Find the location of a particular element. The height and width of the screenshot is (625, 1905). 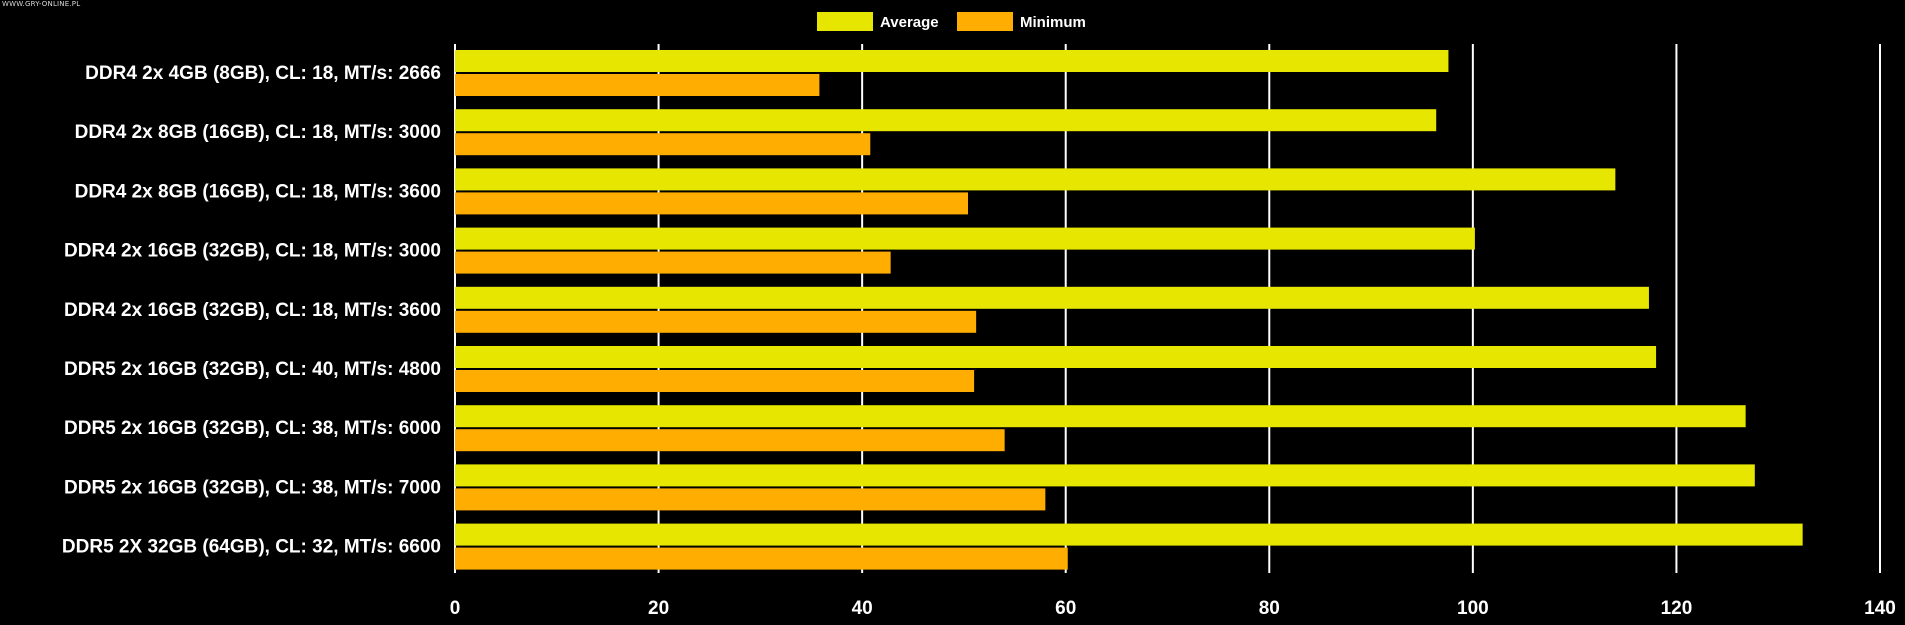

watermark: WWW.GRY-ONLINE.PL is located at coordinates (41, 4).